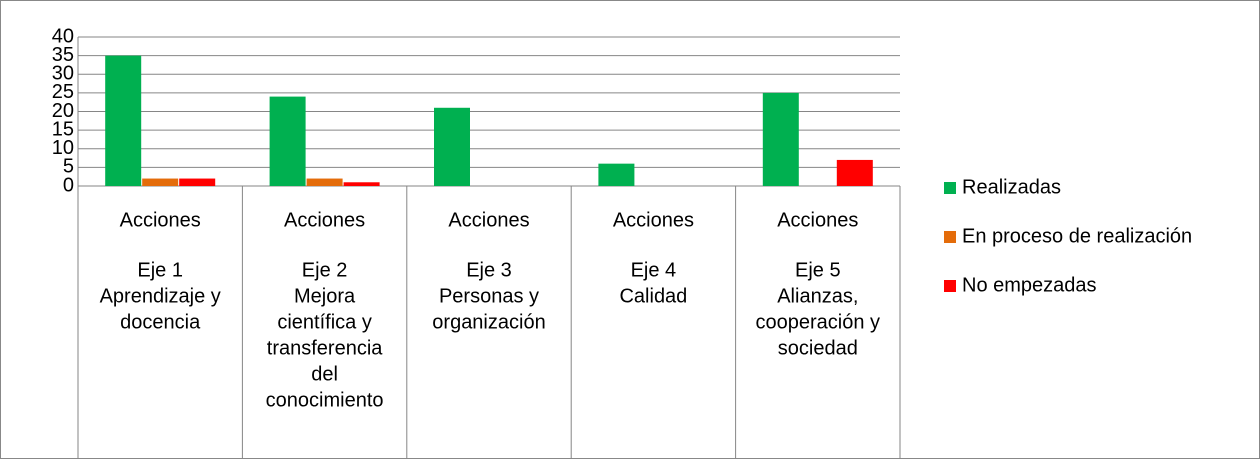  What do you see at coordinates (160, 270) in the screenshot?
I see `x-tick-label: Eje 1` at bounding box center [160, 270].